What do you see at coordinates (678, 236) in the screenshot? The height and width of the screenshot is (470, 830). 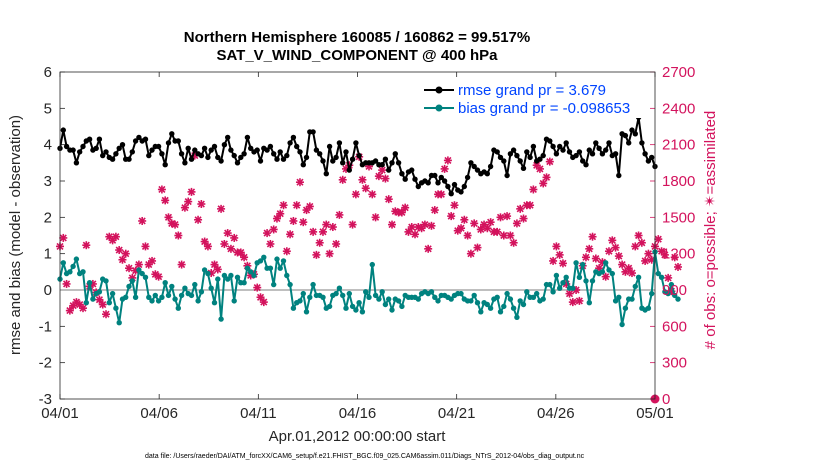 I see `y2-tick-labels: 0 300 600 900 1200 1500 1800 2100 2400 2700` at bounding box center [678, 236].